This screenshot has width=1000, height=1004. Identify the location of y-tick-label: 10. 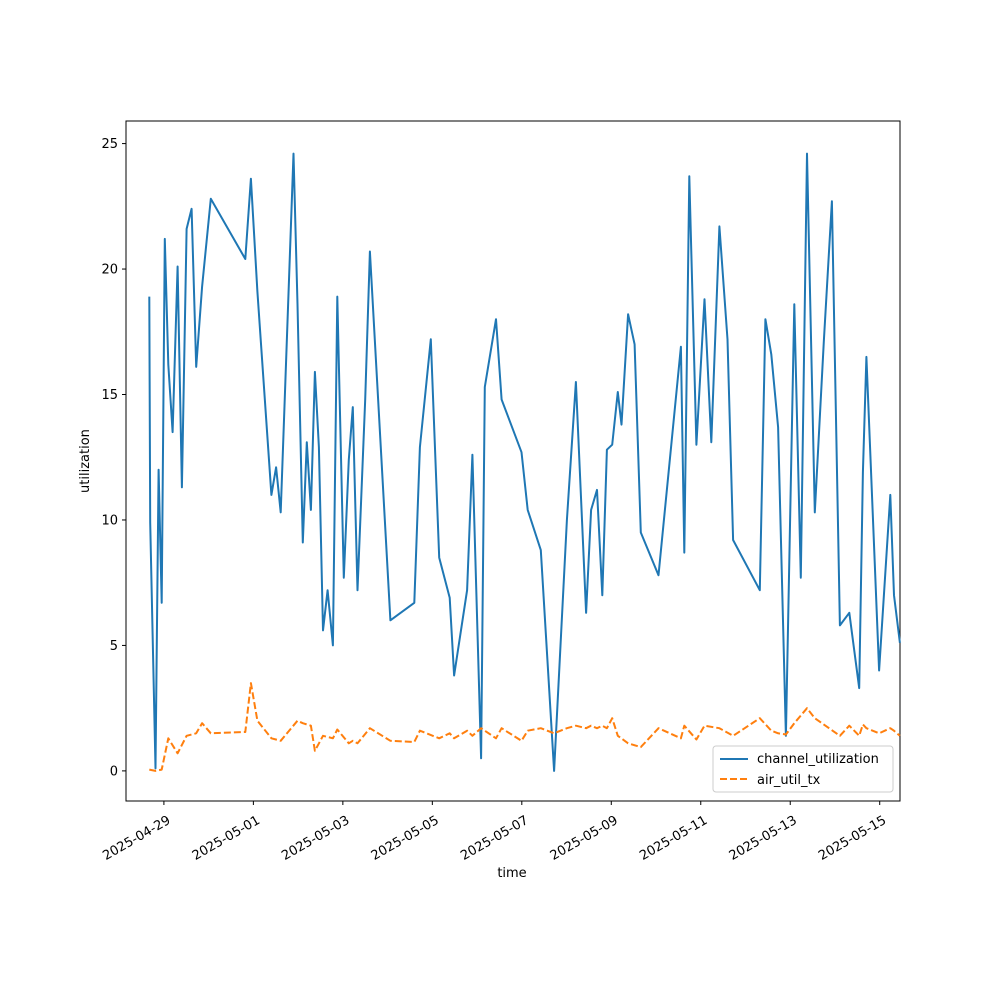
(109, 520).